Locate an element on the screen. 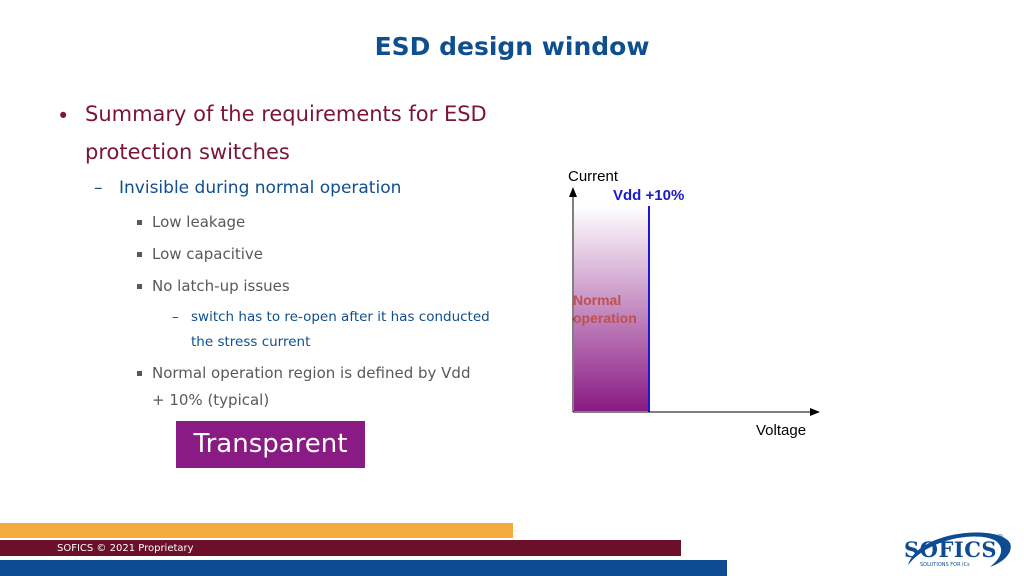  bullet-l1-line1: Summary of the requirements for ESD is located at coordinates (286, 114).